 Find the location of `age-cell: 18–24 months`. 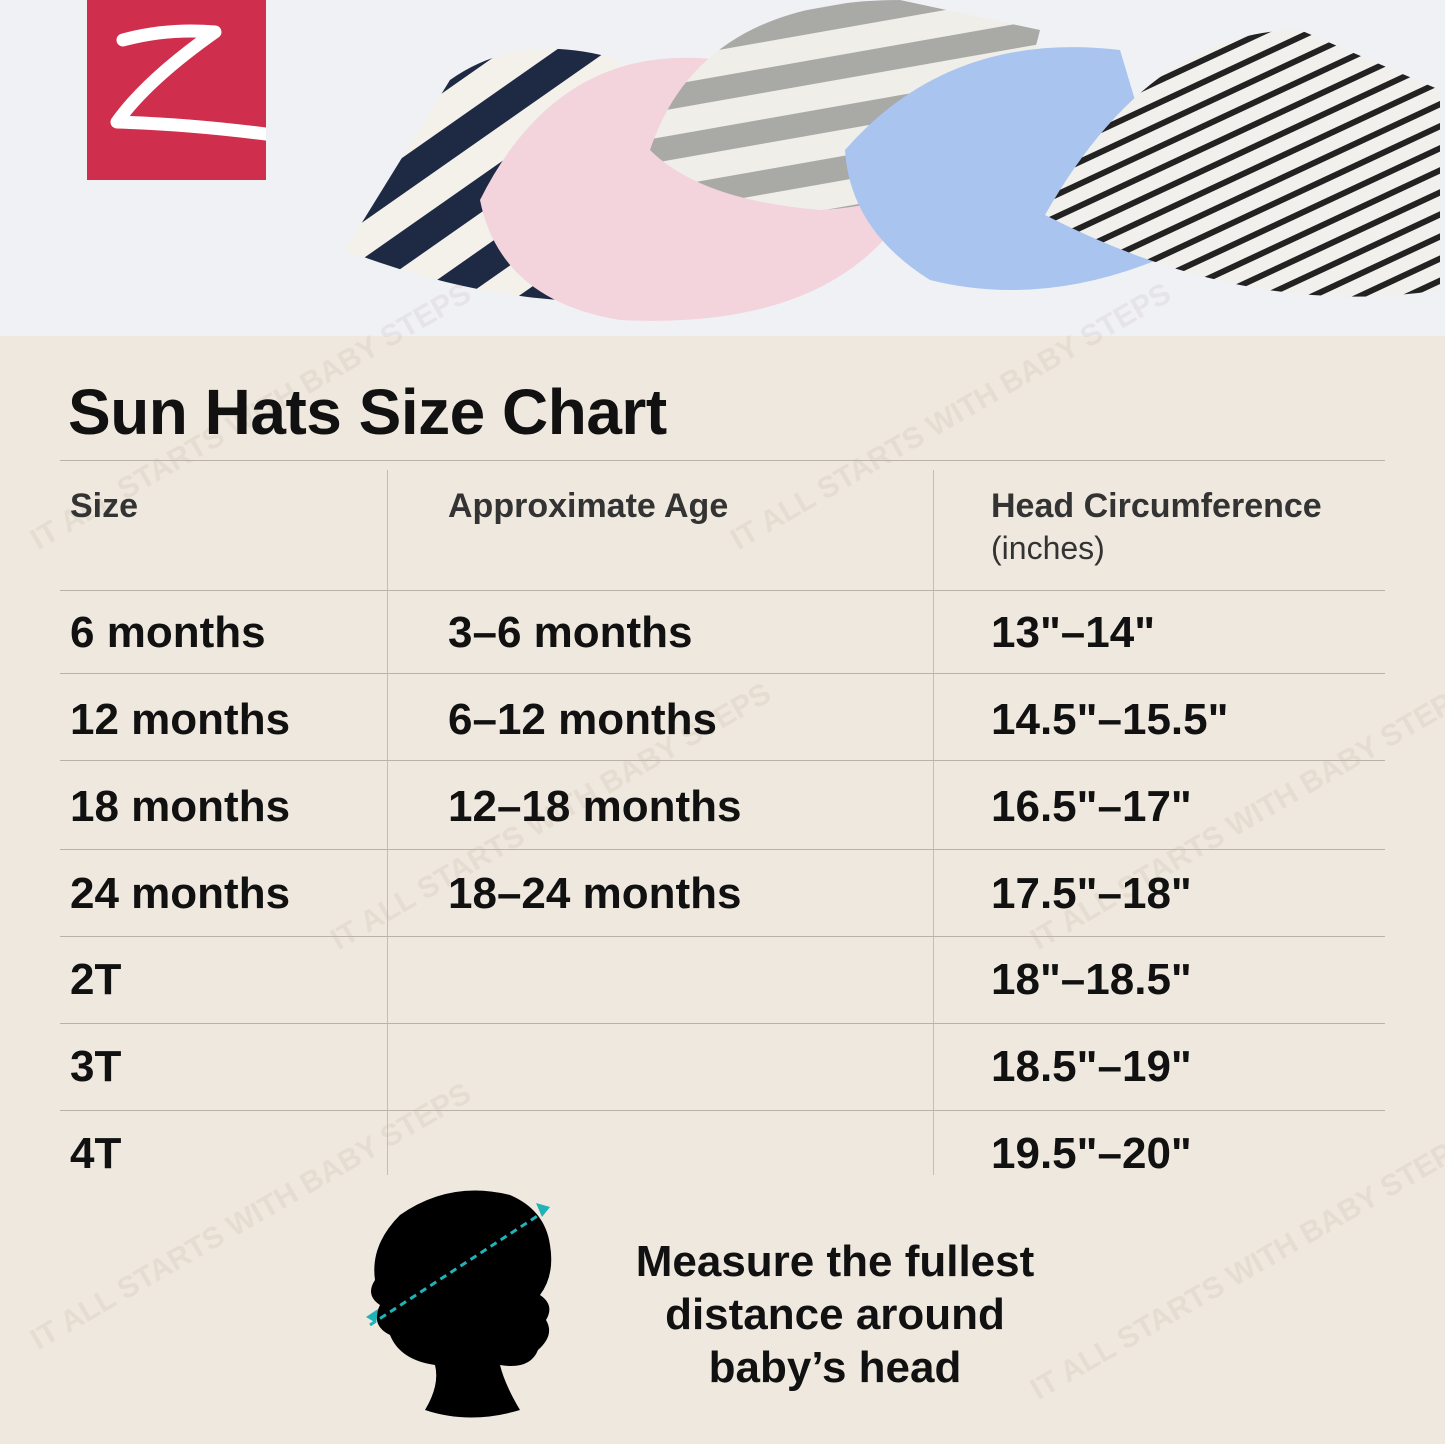

age-cell: 18–24 months is located at coordinates (595, 893).